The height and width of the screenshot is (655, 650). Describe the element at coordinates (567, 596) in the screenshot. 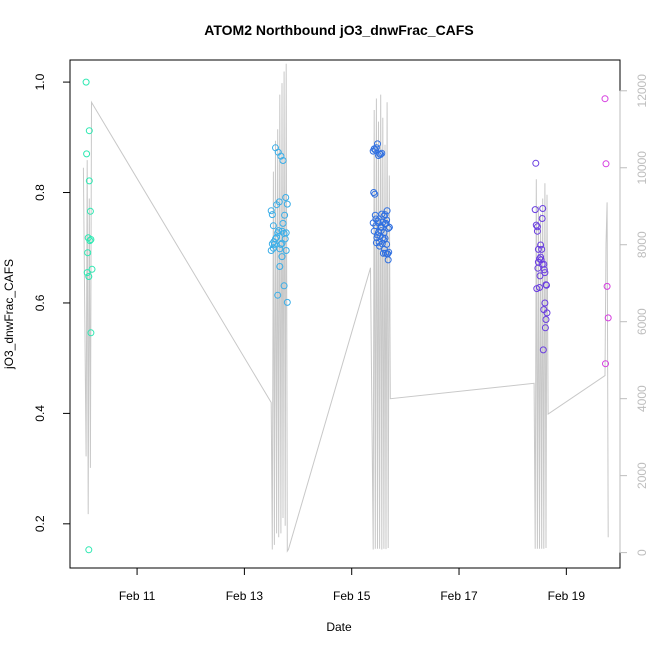

I see `x-tick-label: Feb 19` at that location.